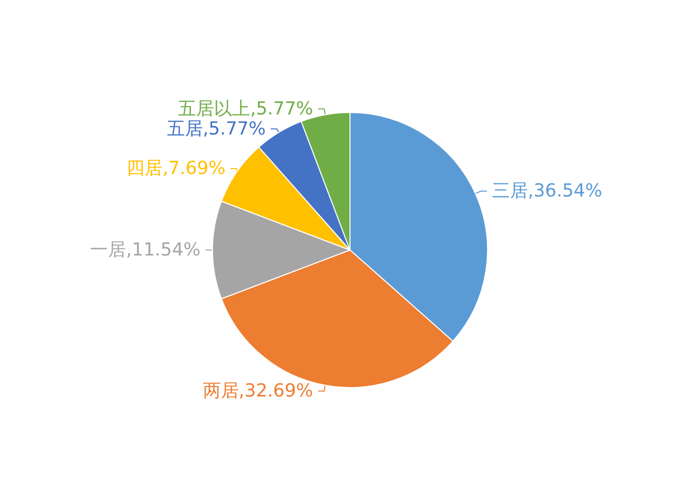 The height and width of the screenshot is (500, 700). I want to click on data-label: ,11.54%, so click(163, 250).